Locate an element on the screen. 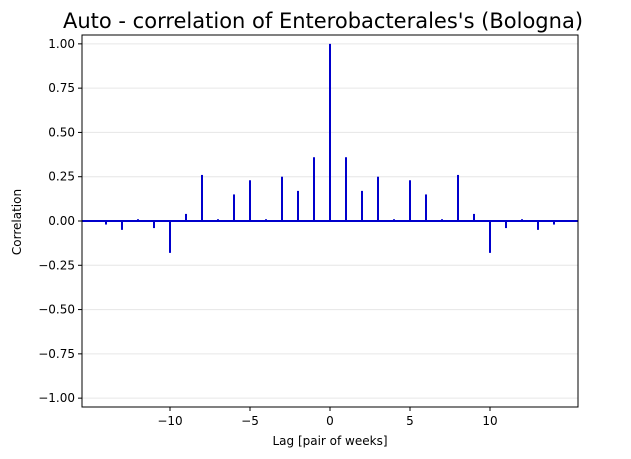  y-axis-ticks: 1.00 0.75 0.50 0.25 0.00 −0.25 −0.50 −0.75 −1.00 is located at coordinates (60, 221).